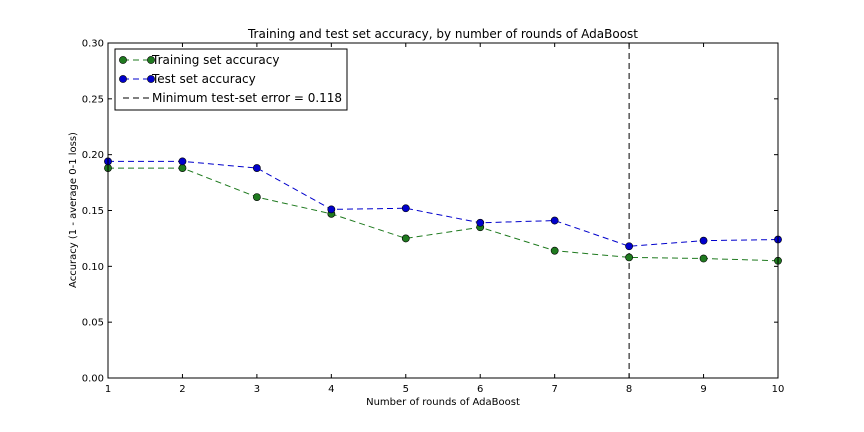  I want to click on y-tick-label: 0.15, so click(93, 211).